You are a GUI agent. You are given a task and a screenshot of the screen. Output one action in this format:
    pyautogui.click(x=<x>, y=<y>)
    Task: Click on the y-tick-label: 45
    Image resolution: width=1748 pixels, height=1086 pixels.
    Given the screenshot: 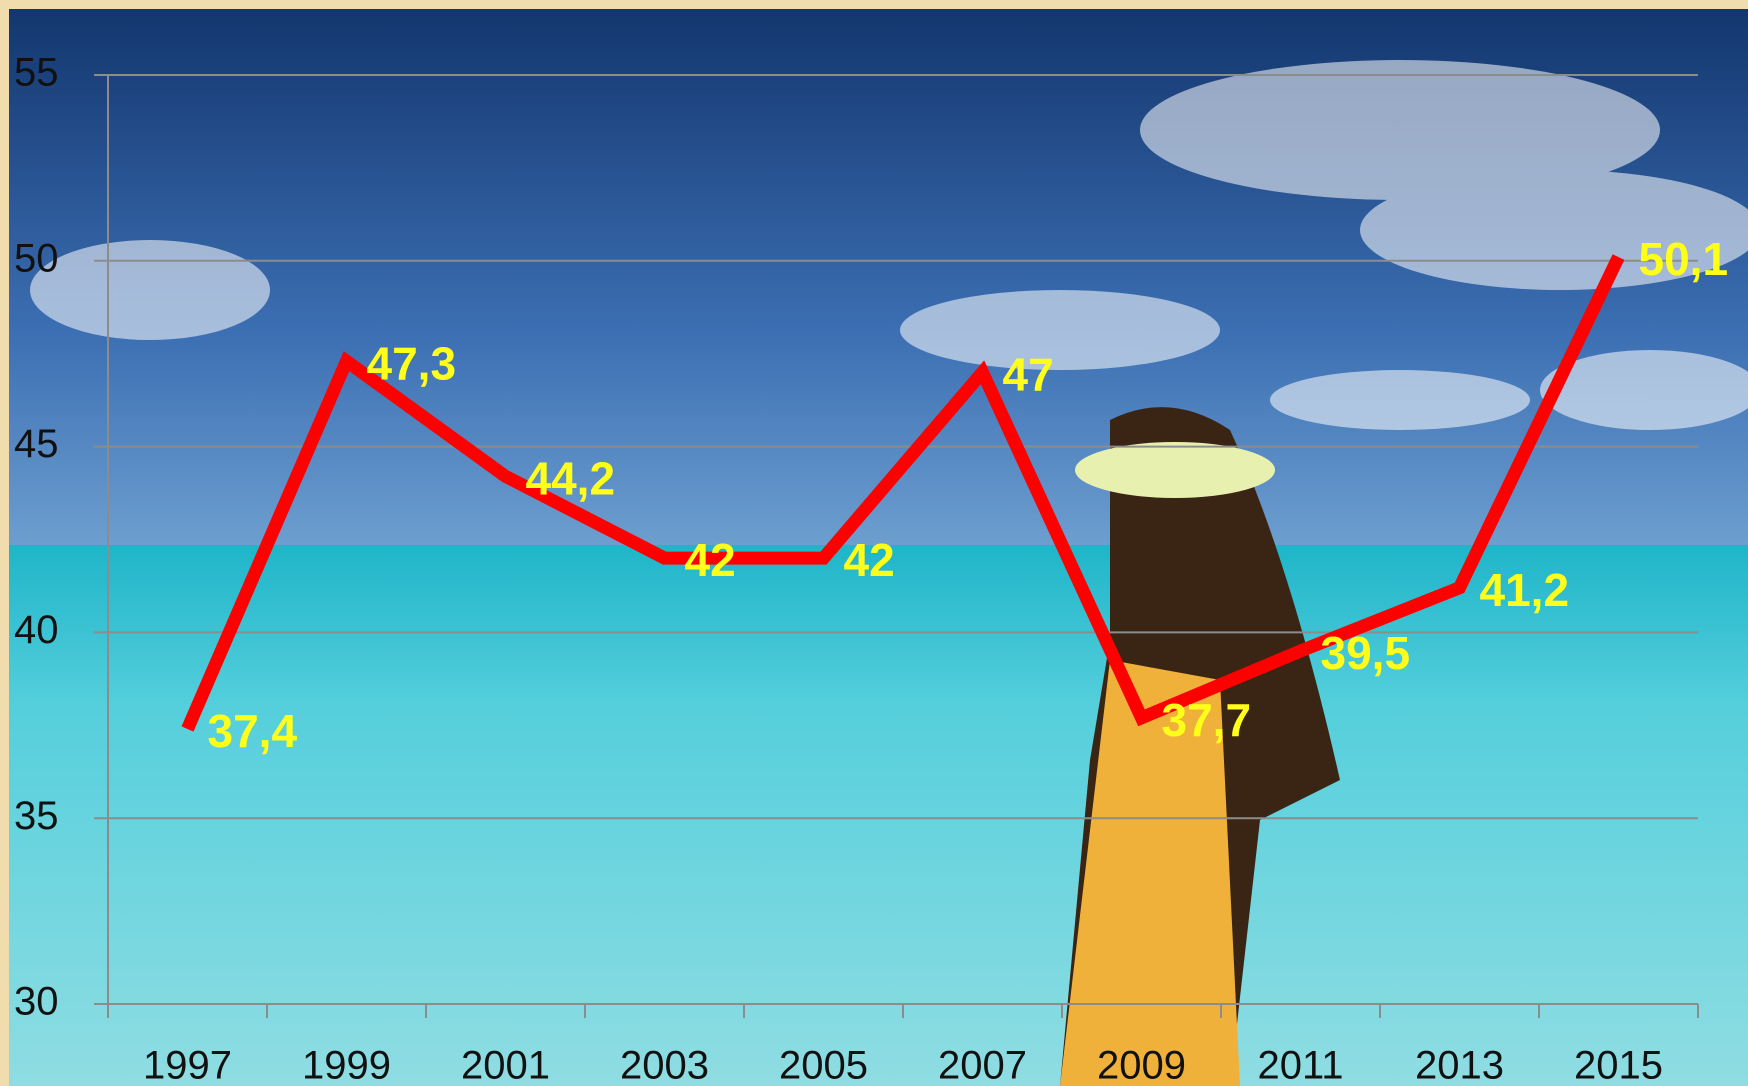 What is the action you would take?
    pyautogui.click(x=36, y=444)
    